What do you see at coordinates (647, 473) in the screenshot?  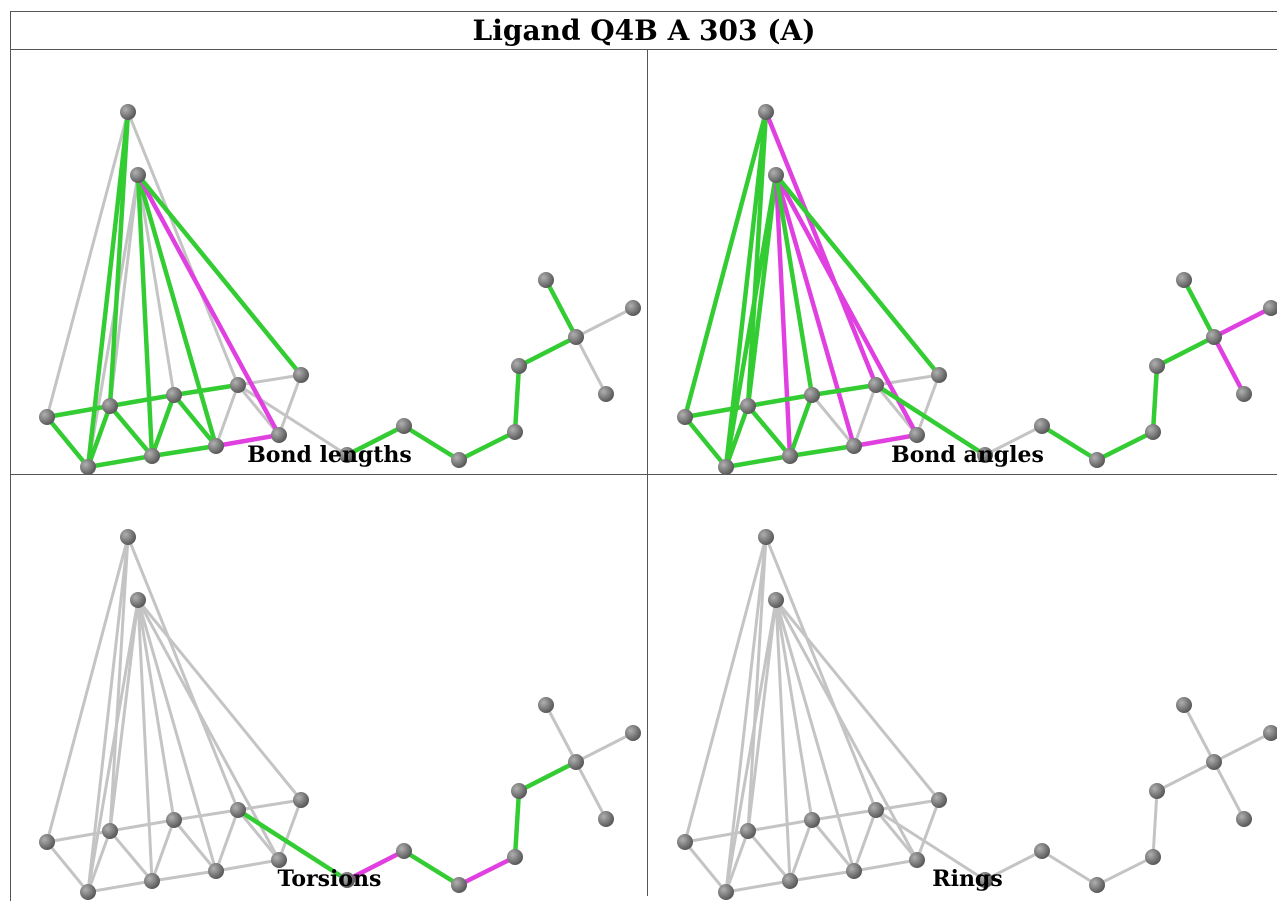 I see `grid-divider-vertical` at bounding box center [647, 473].